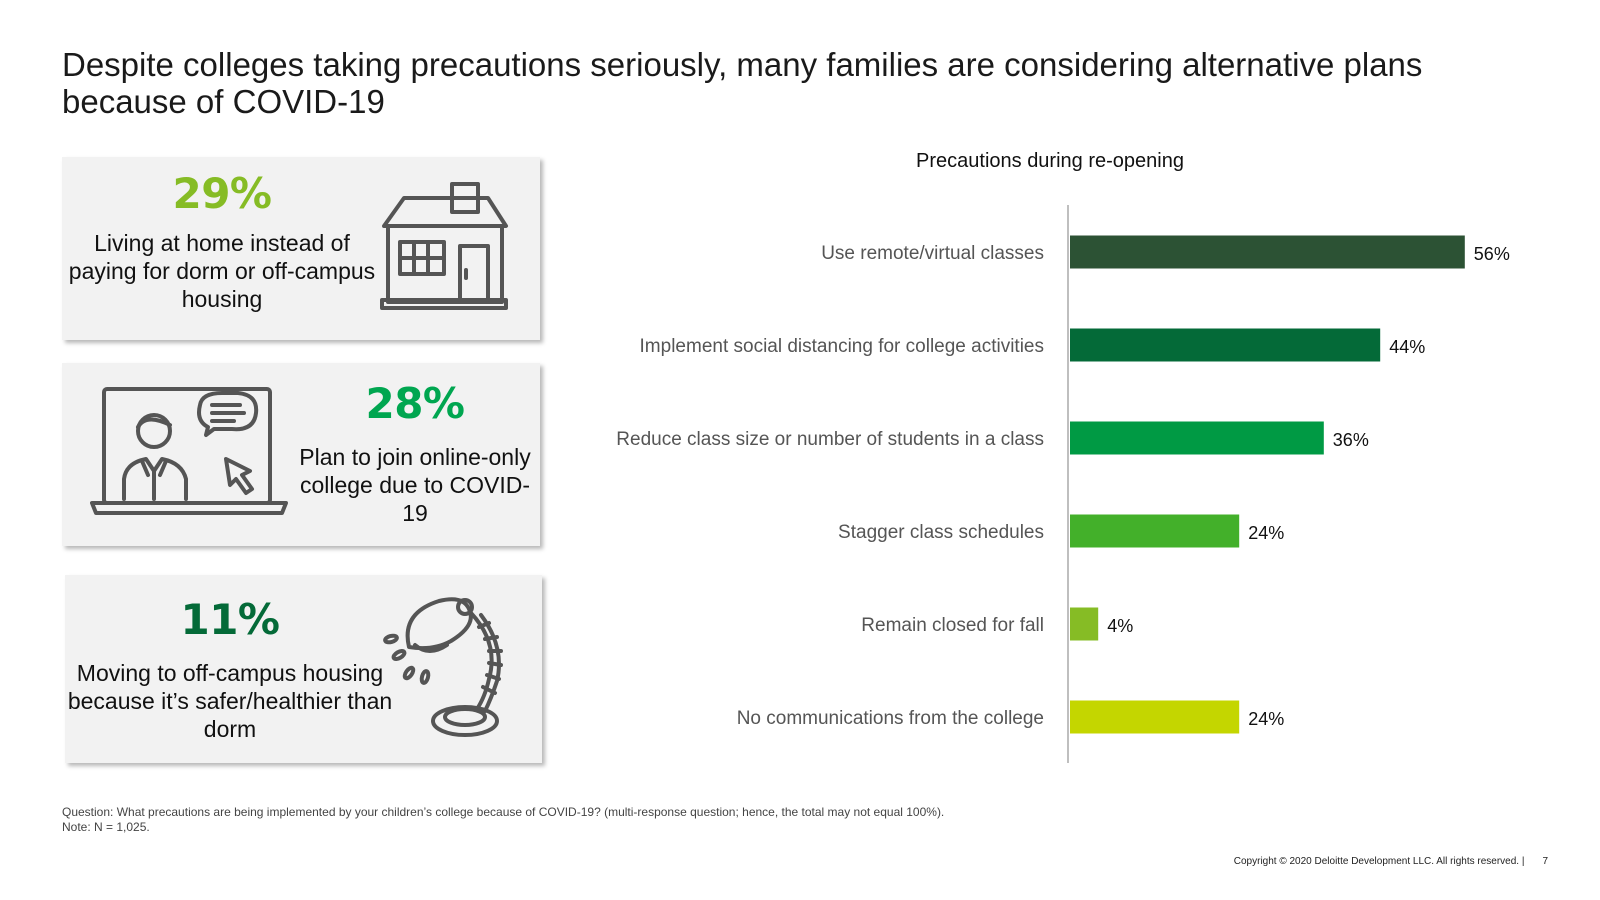 The image size is (1600, 900). What do you see at coordinates (1545, 861) in the screenshot?
I see `page-number: 7` at bounding box center [1545, 861].